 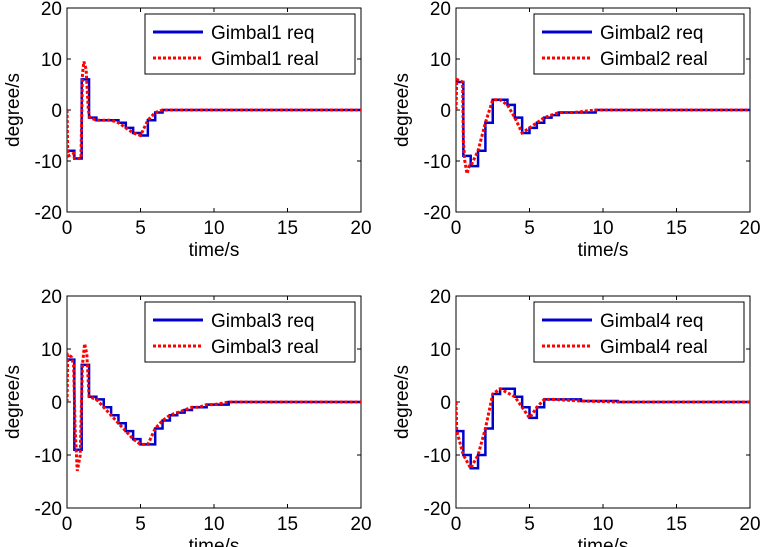 I want to click on legend-label: Gimbal2 req, so click(x=652, y=33).